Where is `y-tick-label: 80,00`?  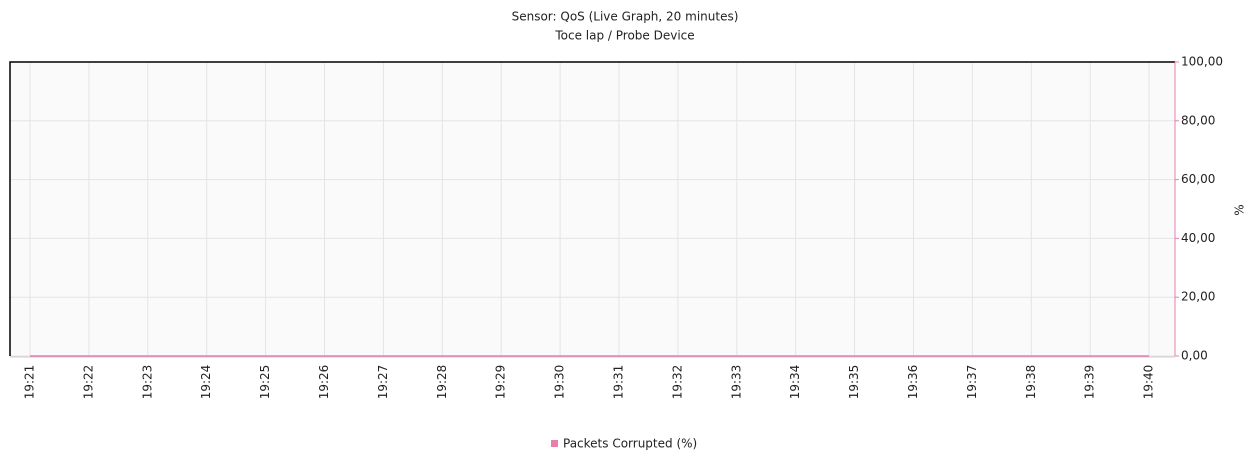
y-tick-label: 80,00 is located at coordinates (1198, 120).